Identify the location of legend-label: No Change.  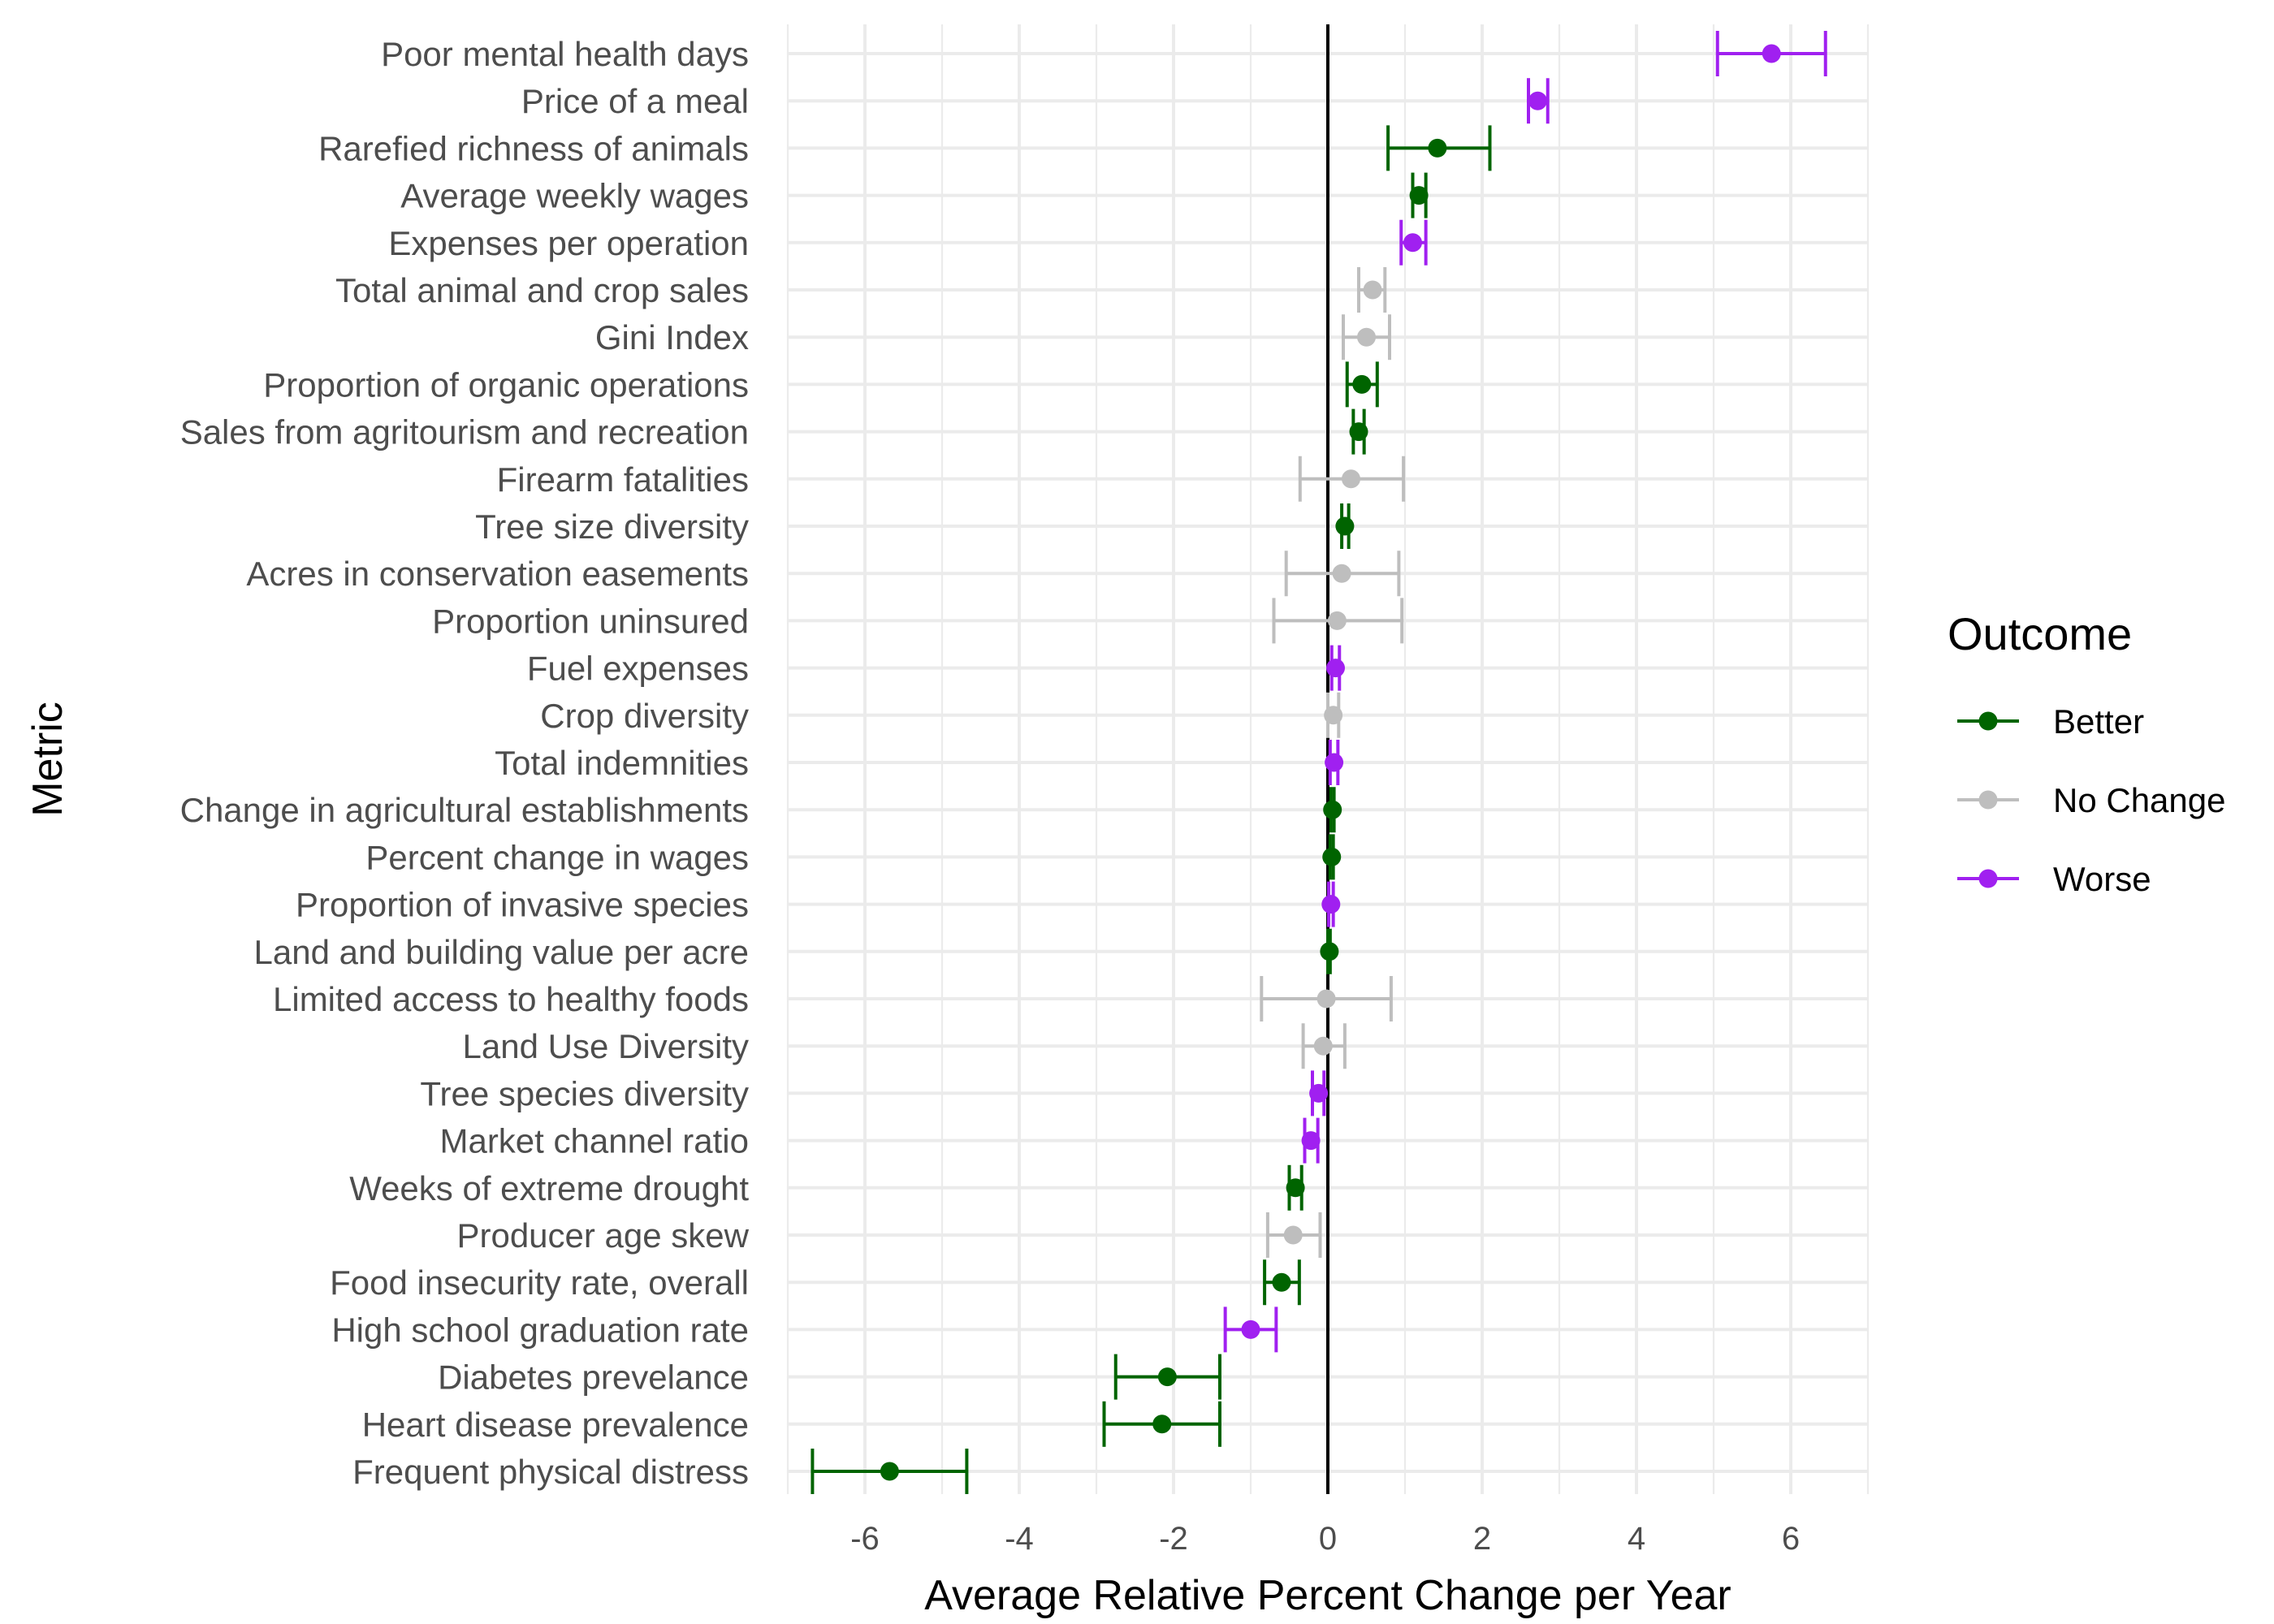
(2139, 800).